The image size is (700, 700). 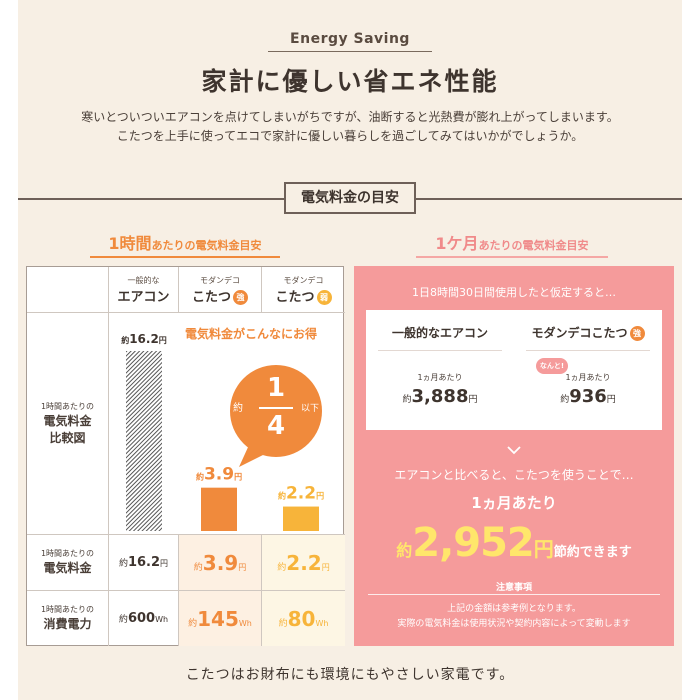 I want to click on note-title: 注意事項, so click(x=513, y=588).